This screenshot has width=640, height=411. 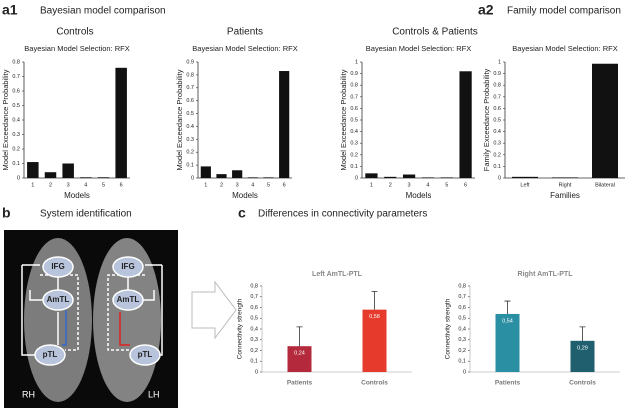 What do you see at coordinates (565, 195) in the screenshot?
I see `x-axis-label: Families` at bounding box center [565, 195].